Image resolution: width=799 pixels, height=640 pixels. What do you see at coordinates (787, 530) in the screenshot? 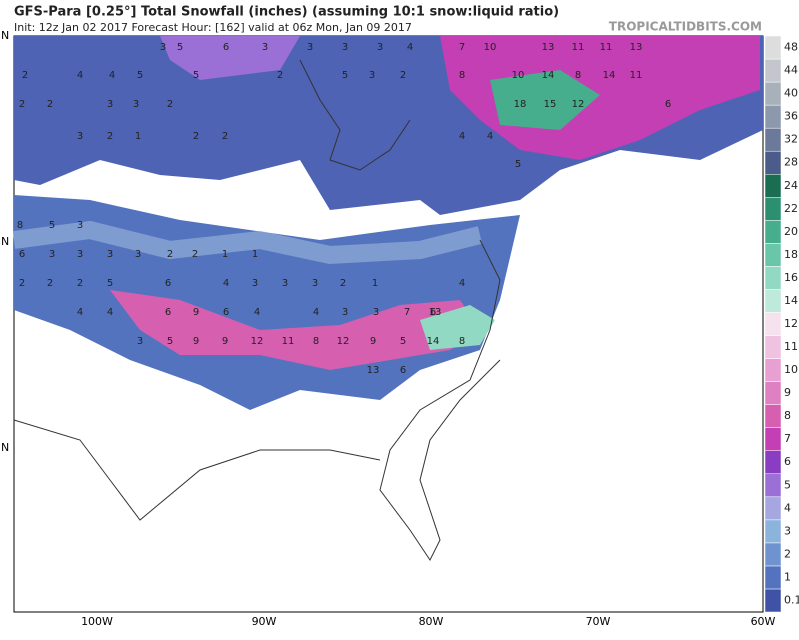
I see `colorbar-label: 3` at bounding box center [787, 530].